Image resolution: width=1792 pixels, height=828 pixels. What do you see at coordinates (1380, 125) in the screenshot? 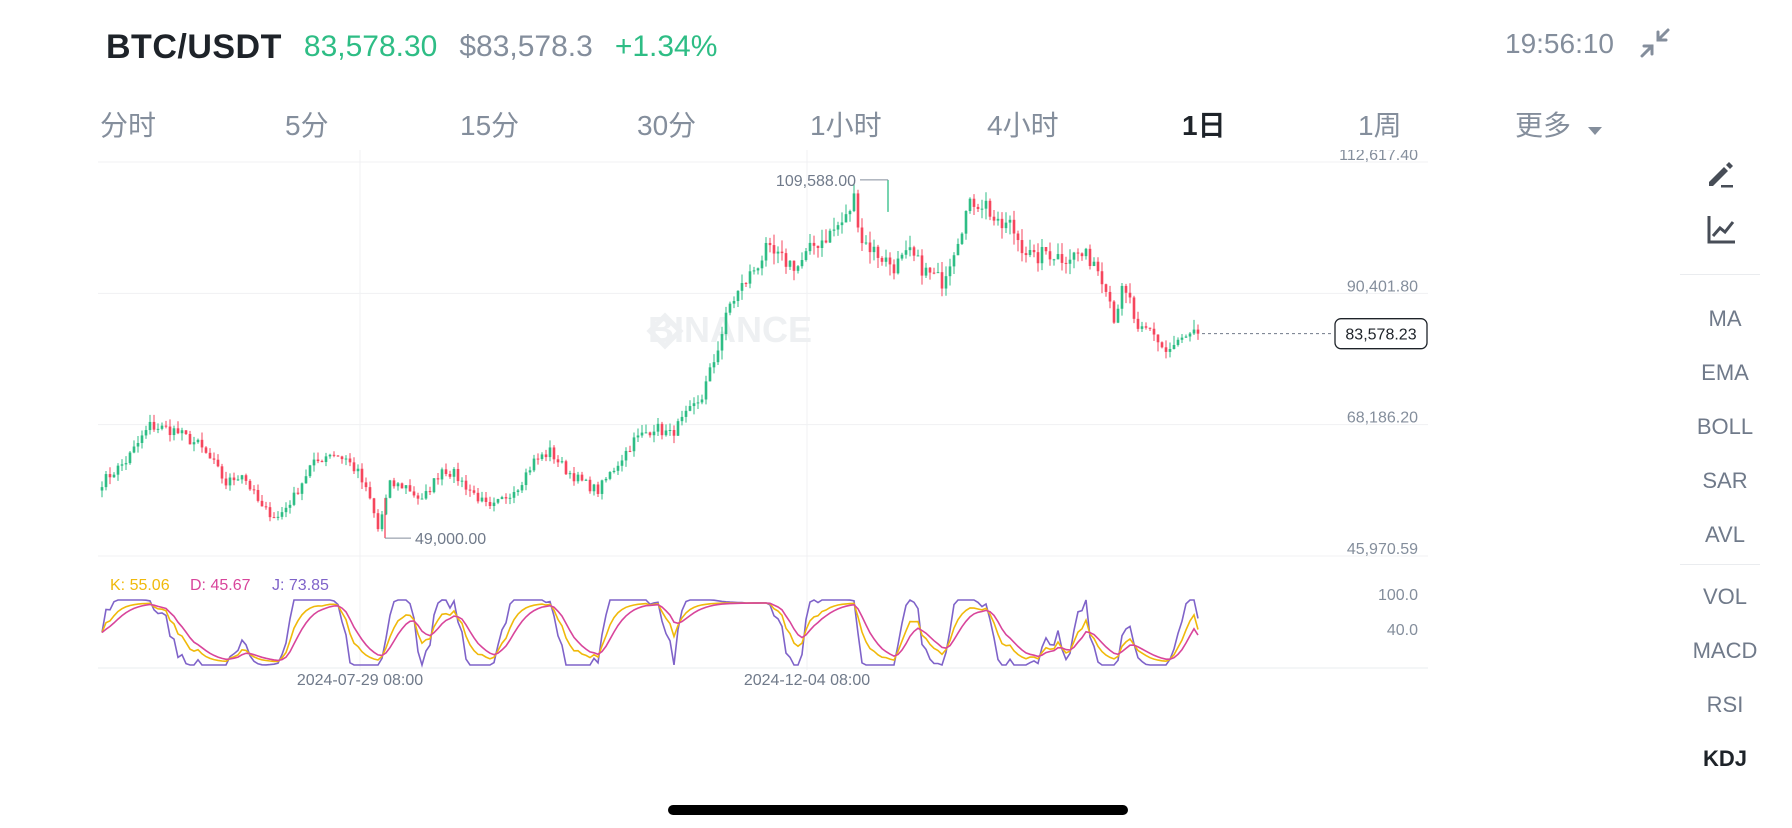
I see `tab-1w: 1周` at bounding box center [1380, 125].